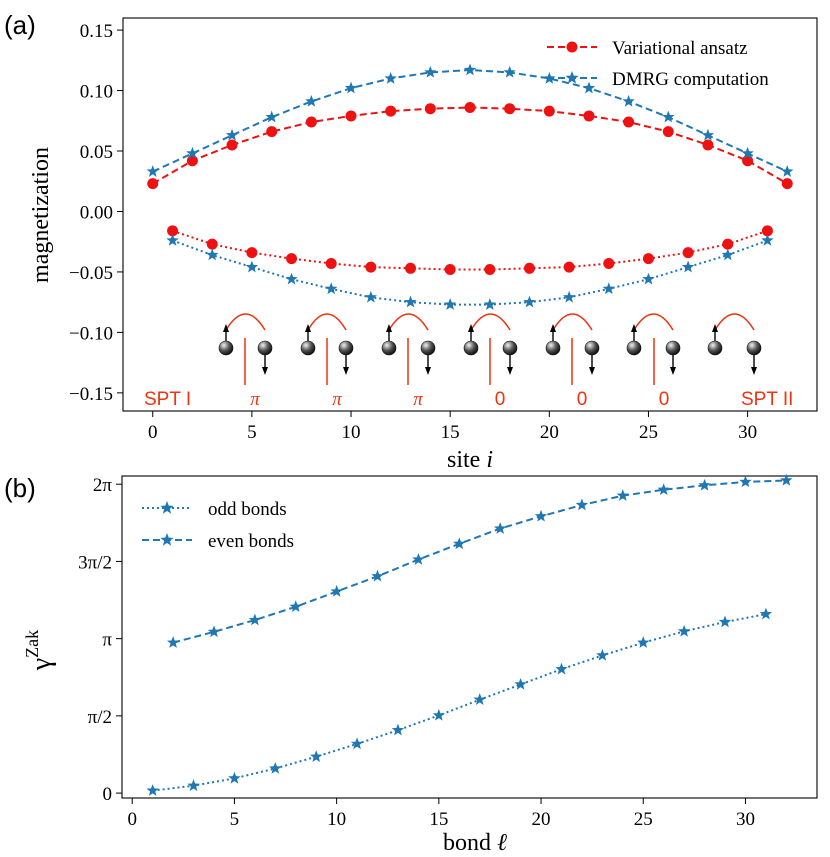 The image size is (830, 857). I want to click on y-tick-label: −0.05, so click(91, 273).